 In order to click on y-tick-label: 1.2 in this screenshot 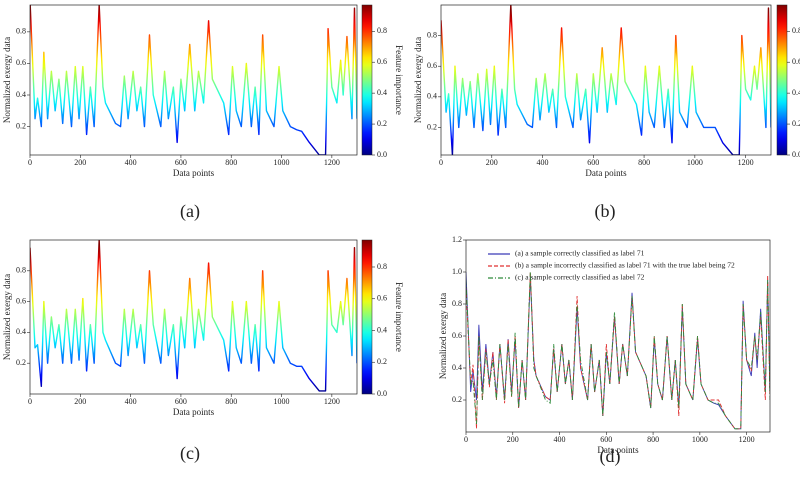, I will do `click(457, 239)`.